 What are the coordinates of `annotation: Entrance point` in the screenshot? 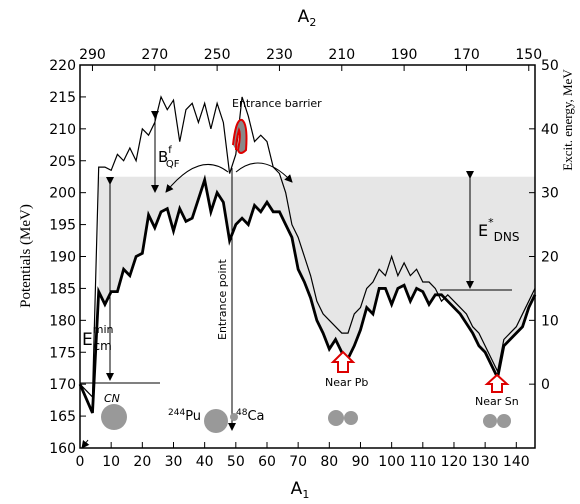 It's located at (222, 299).